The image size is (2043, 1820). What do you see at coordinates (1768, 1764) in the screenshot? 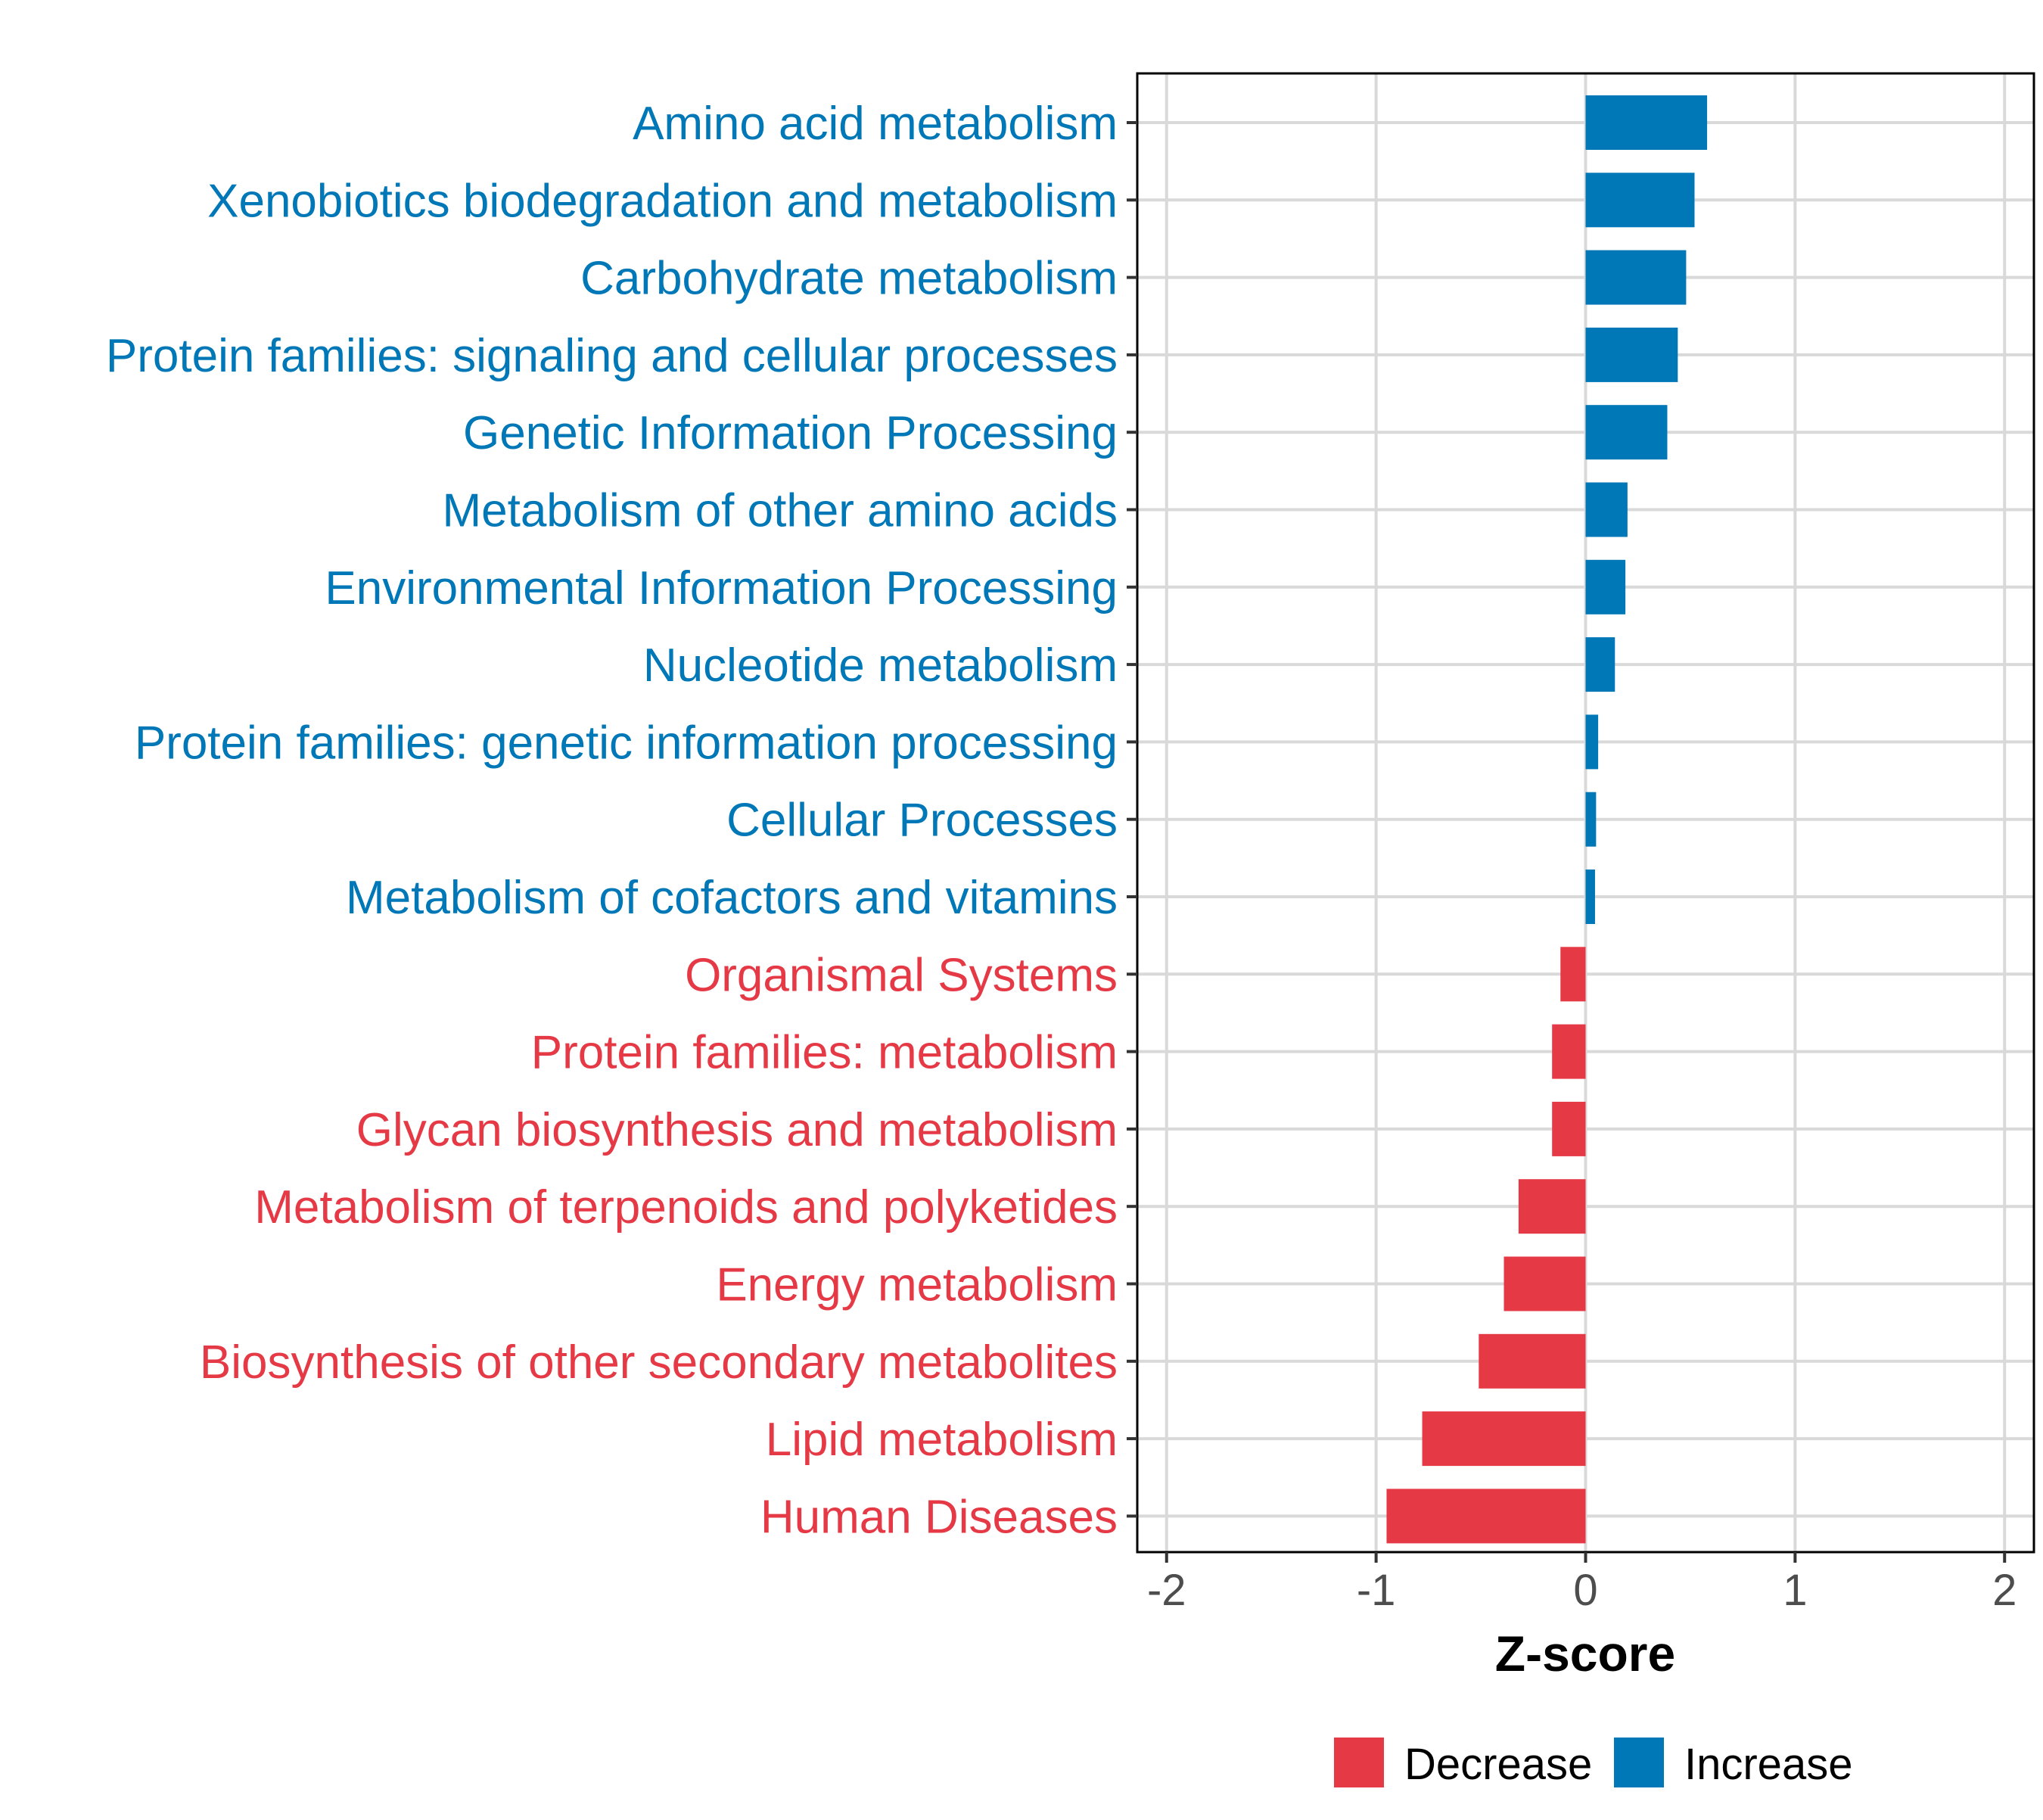
I see `legend-label-increase: Increase` at bounding box center [1768, 1764].